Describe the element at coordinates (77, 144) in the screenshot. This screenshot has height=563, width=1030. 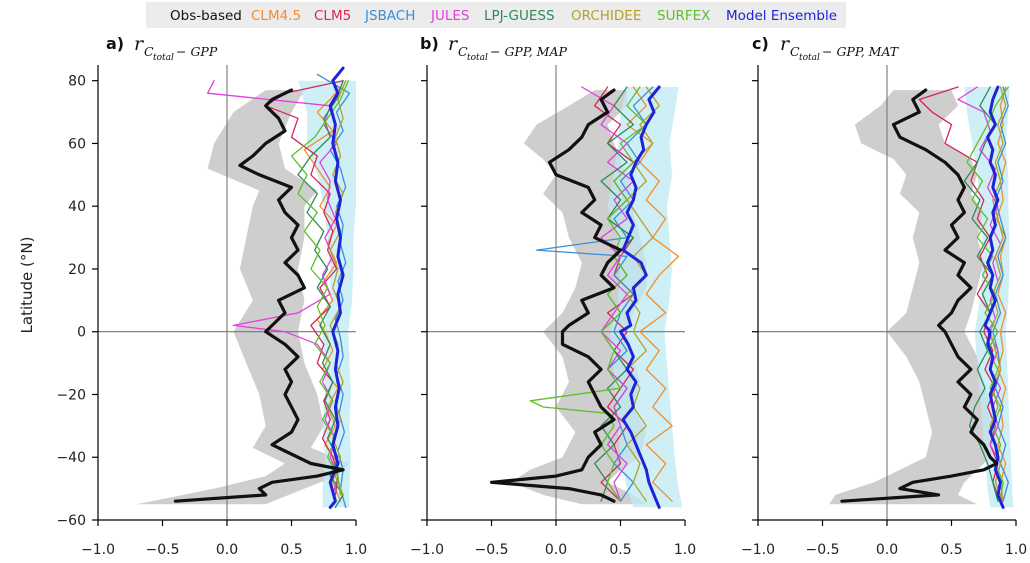
I see `y-tick-label: 60` at that location.